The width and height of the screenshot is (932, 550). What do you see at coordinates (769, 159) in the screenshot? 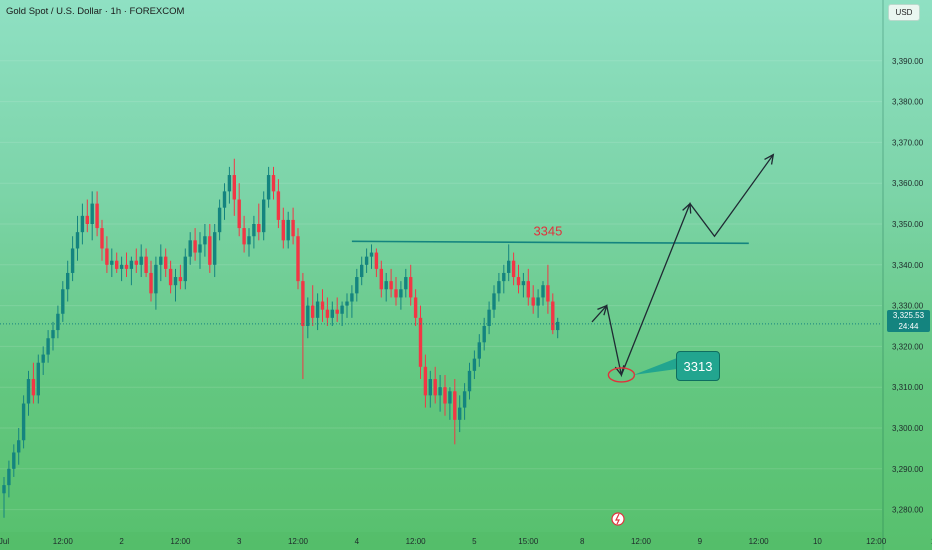
I see `arrowhead-up-final` at bounding box center [769, 159].